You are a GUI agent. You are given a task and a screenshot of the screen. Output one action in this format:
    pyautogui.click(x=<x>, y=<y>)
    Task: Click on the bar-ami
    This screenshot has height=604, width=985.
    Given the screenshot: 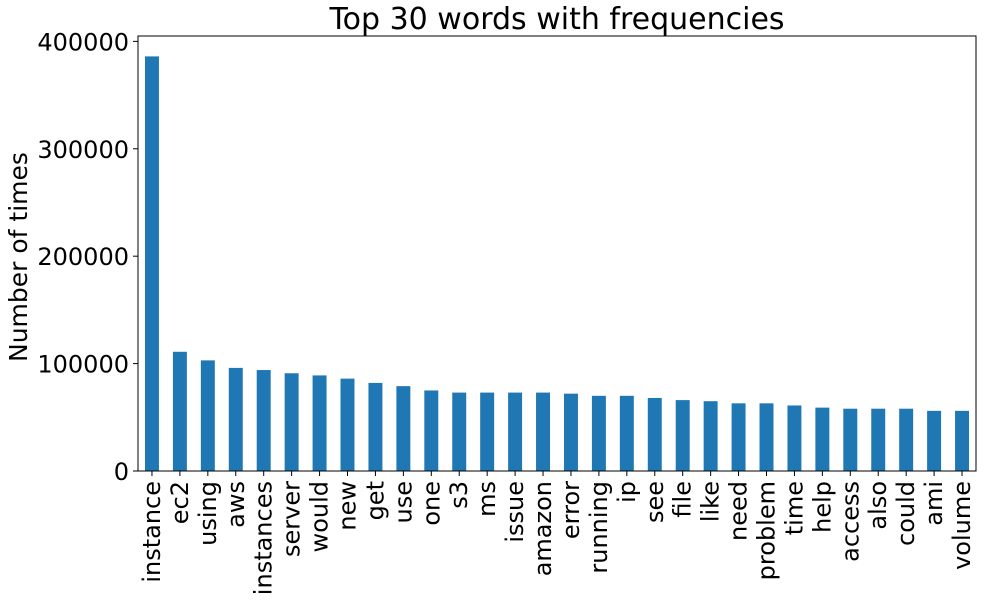 What is the action you would take?
    pyautogui.click(x=934, y=440)
    